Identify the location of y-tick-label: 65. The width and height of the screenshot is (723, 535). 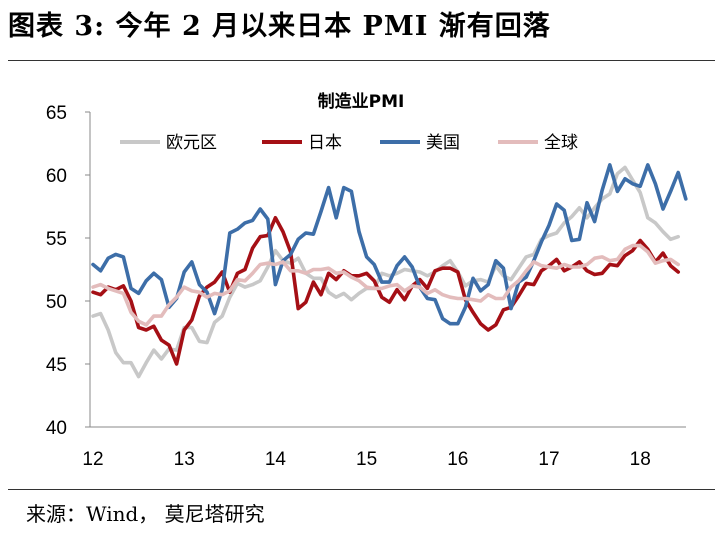
(56, 113).